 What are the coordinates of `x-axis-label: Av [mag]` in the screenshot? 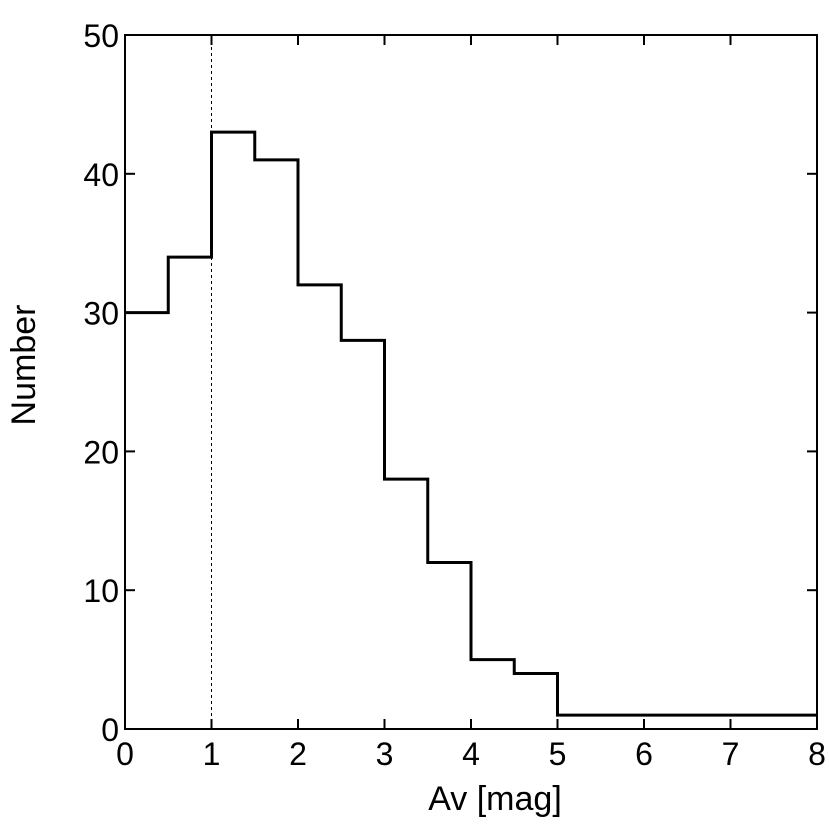 It's located at (495, 799).